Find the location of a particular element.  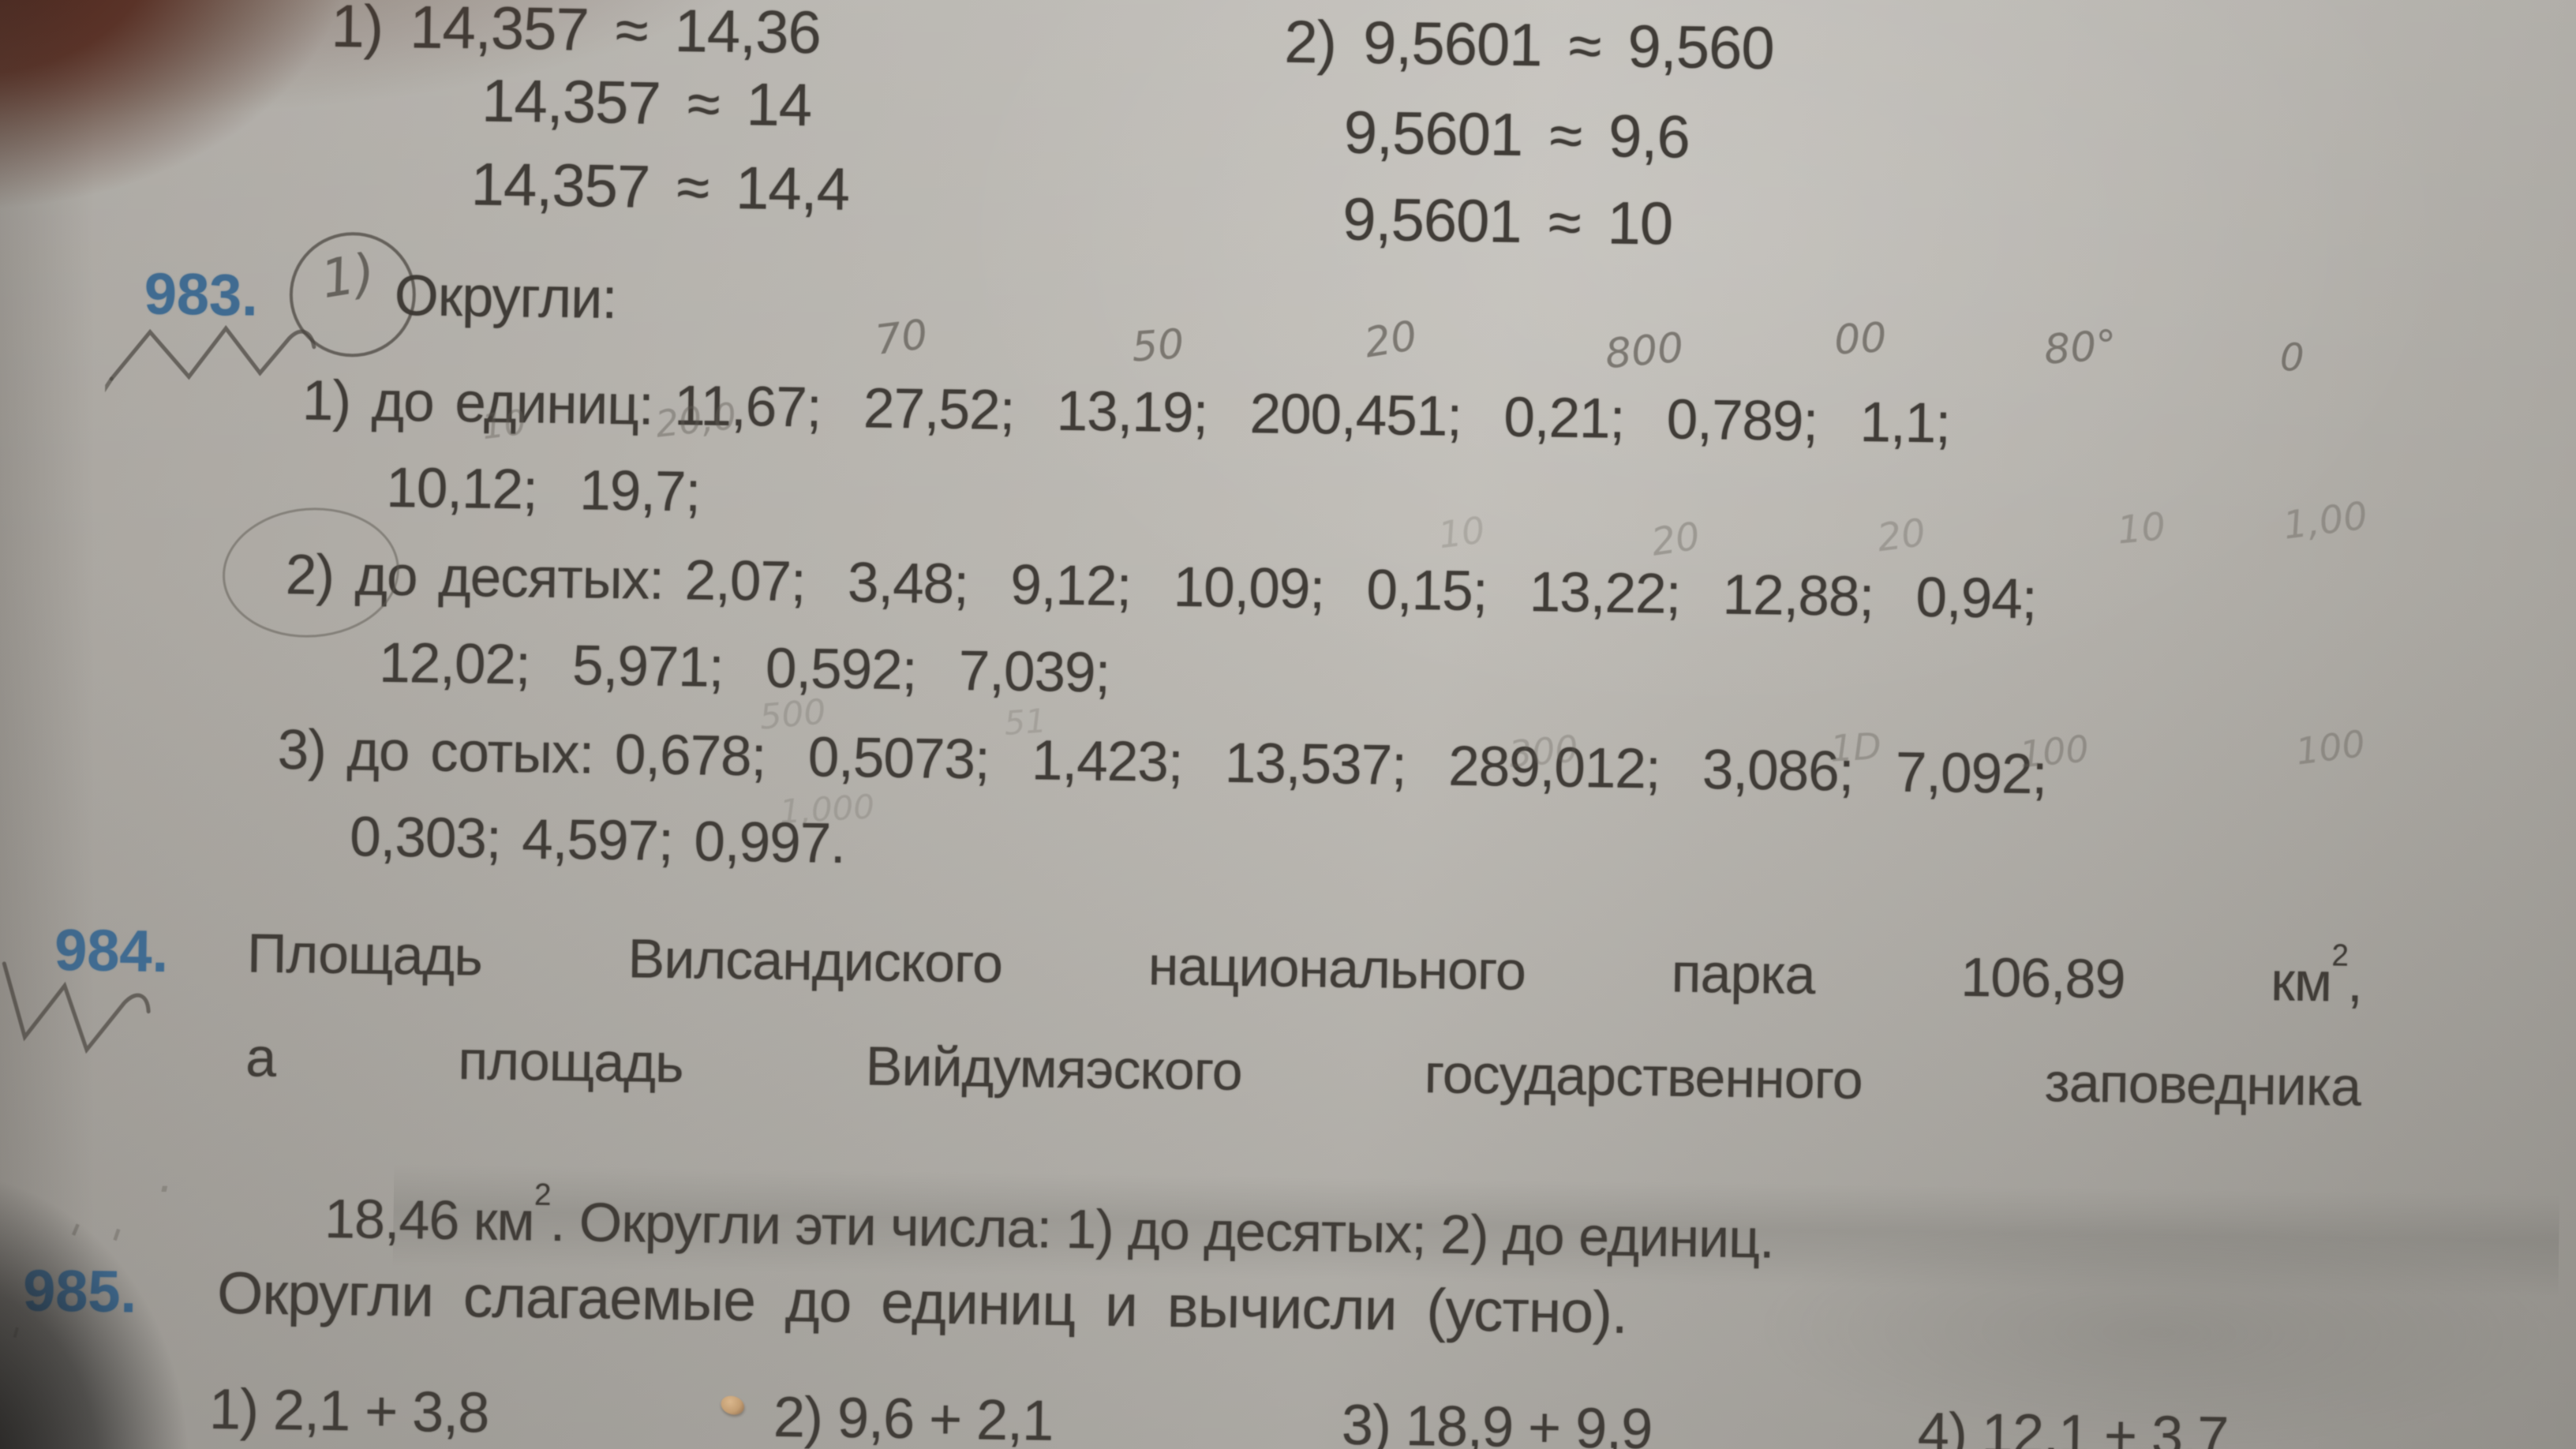

pencil-note: 800 is located at coordinates (1644, 351).